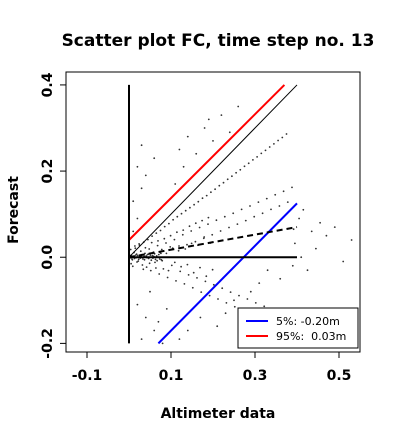  What do you see at coordinates (48, 257) in the screenshot?
I see `y-tick-label: 0.0` at bounding box center [48, 257].